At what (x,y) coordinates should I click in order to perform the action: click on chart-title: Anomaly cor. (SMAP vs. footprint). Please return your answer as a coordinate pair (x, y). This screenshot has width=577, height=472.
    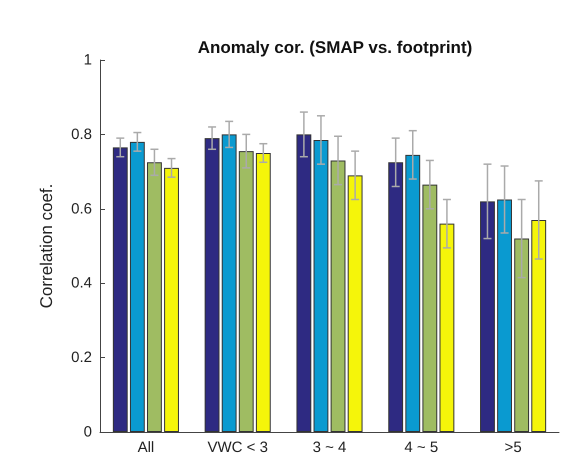
    Looking at the image, I should click on (335, 47).